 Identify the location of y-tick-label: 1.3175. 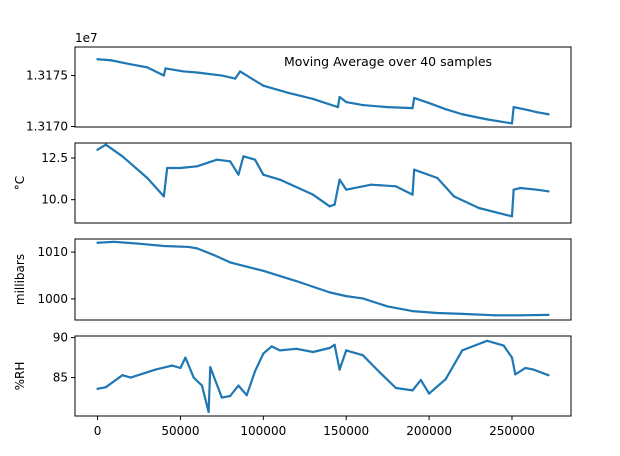
(47, 76).